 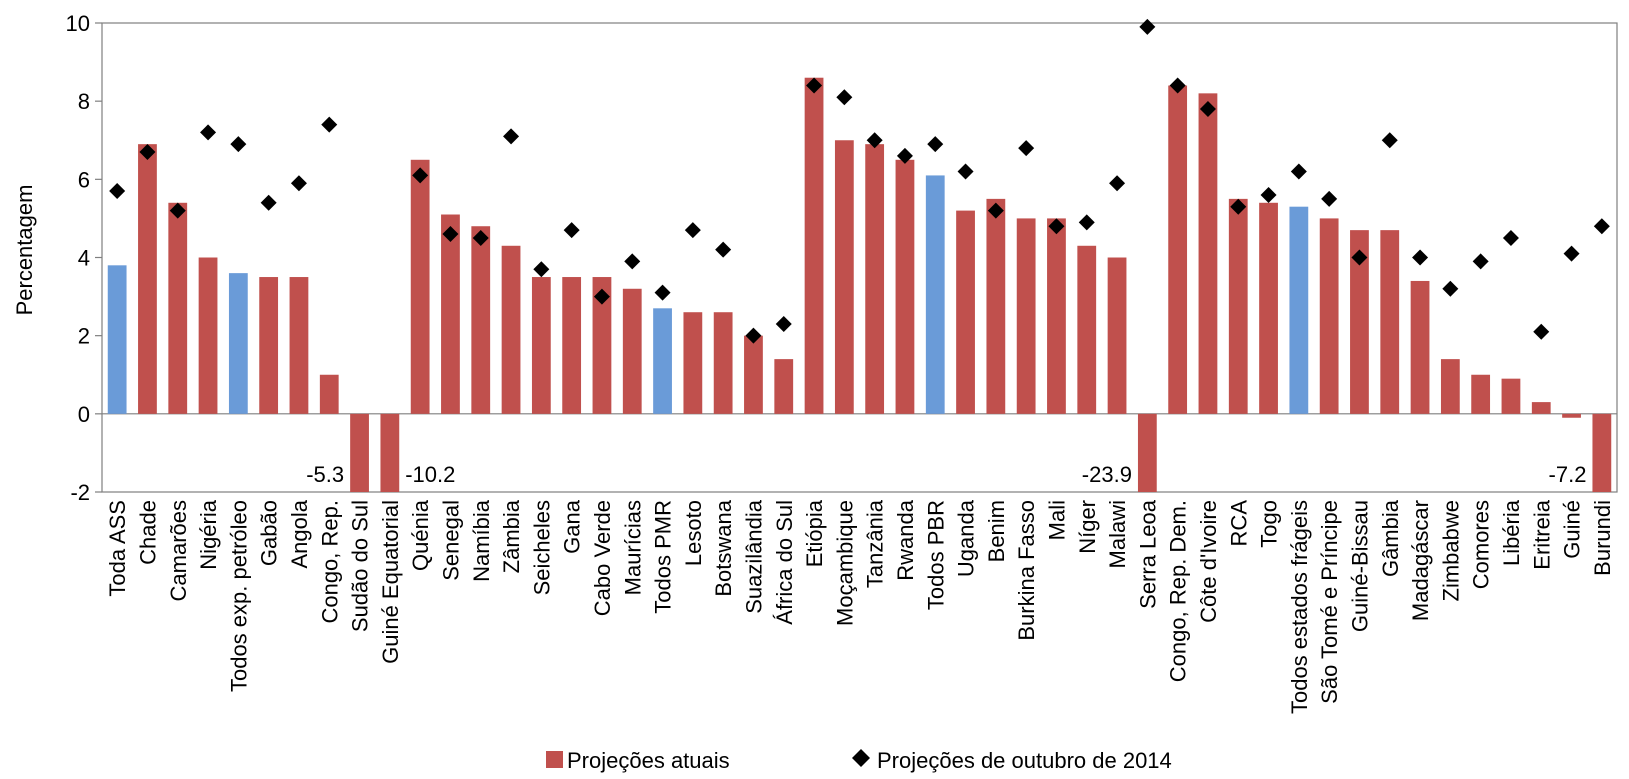 What do you see at coordinates (360, 566) in the screenshot?
I see `x-tick-label: Sudão do Sul` at bounding box center [360, 566].